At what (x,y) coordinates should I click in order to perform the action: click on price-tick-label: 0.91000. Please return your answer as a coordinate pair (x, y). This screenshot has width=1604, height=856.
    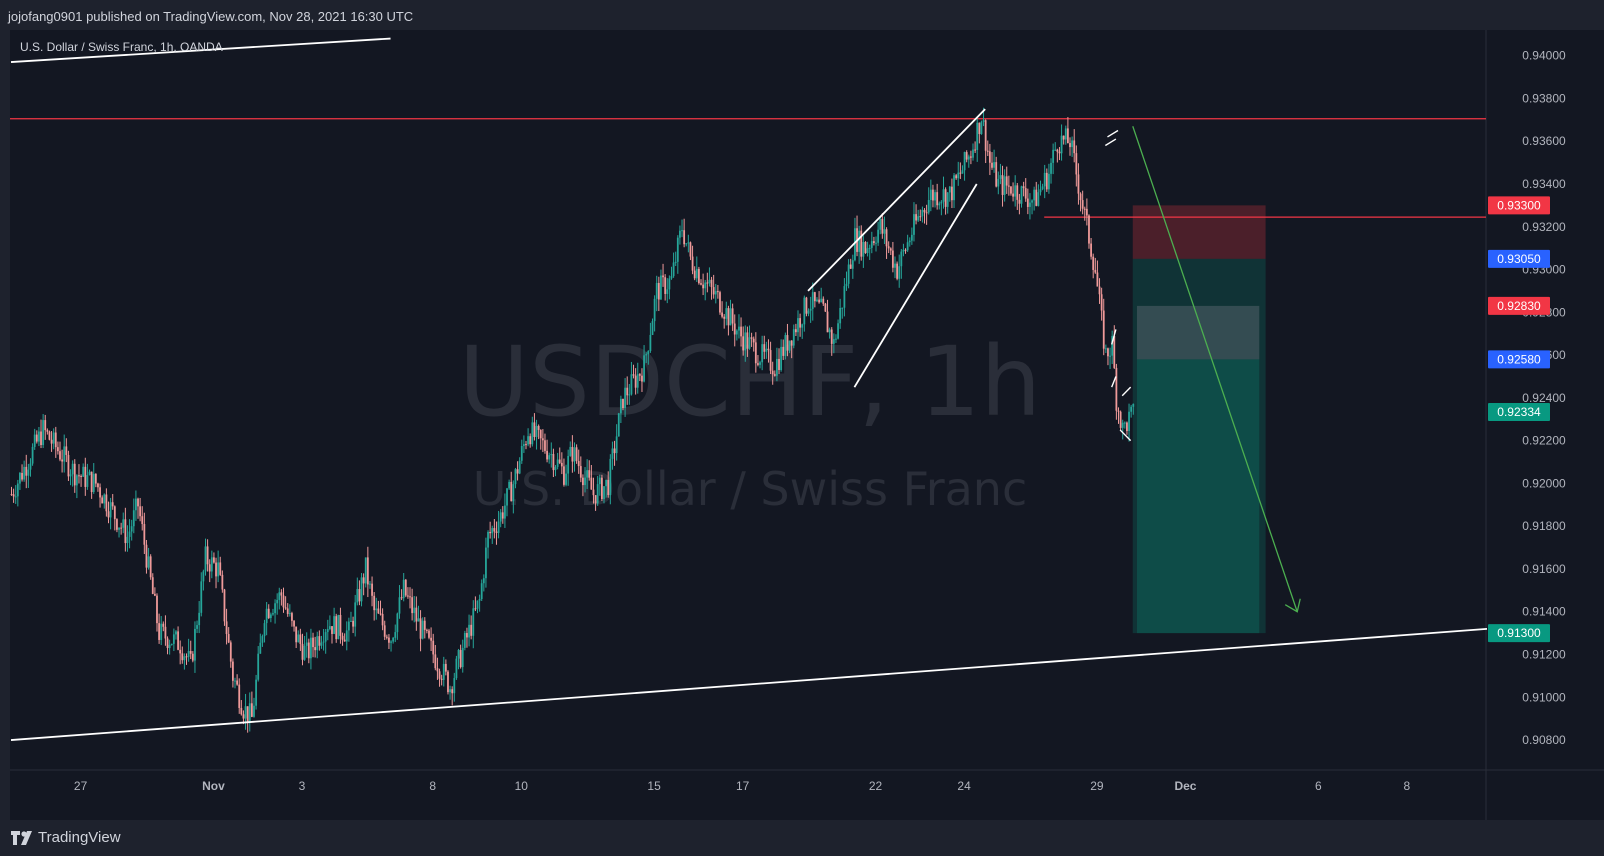
    Looking at the image, I should click on (1544, 697).